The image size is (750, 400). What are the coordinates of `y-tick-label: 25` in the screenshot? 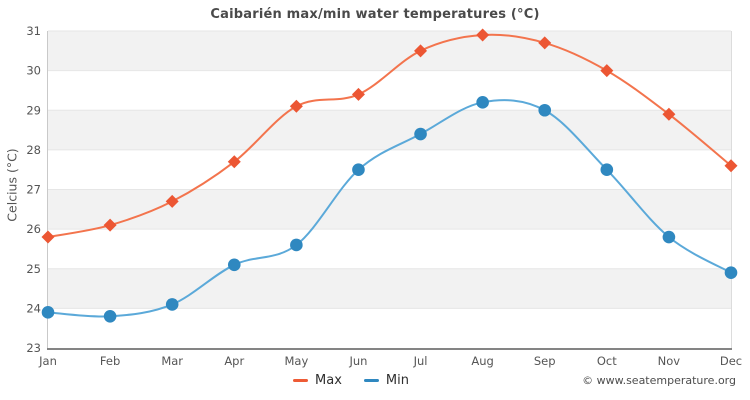 It's located at (33, 269).